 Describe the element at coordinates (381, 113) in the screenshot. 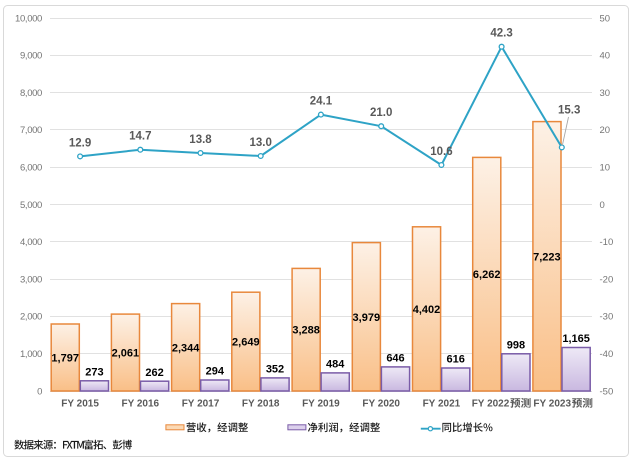

I see `svg-text: 21.0` at that location.